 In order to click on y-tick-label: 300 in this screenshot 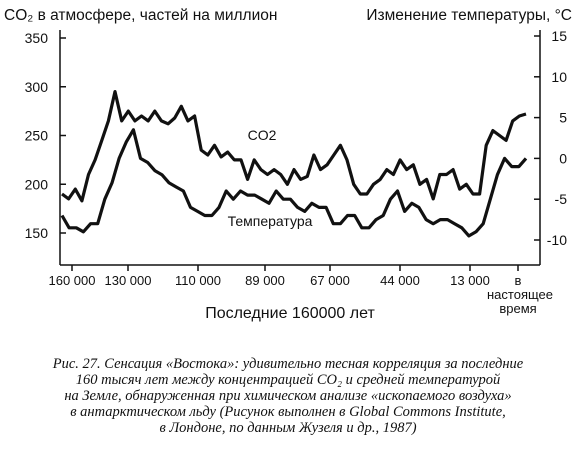, I will do `click(37, 87)`.